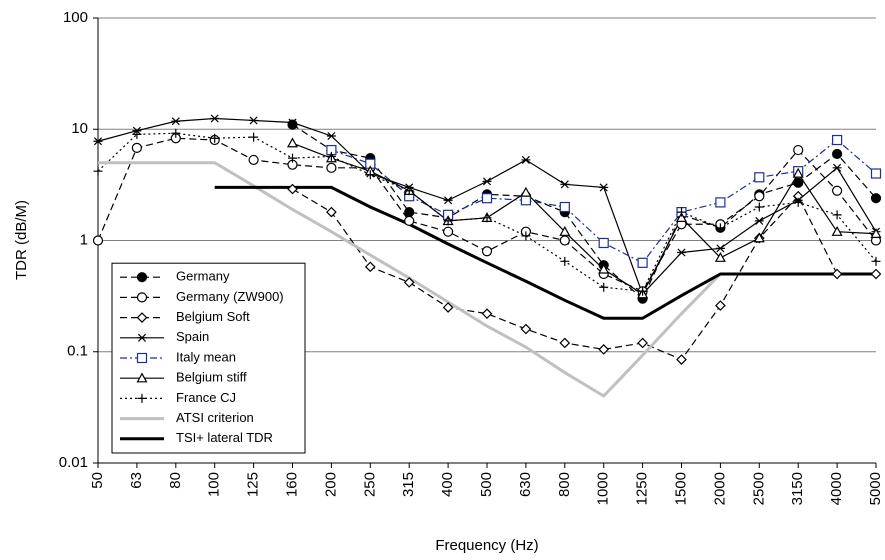 This screenshot has height=560, width=885. Describe the element at coordinates (369, 484) in the screenshot. I see `x-tick-label: 250` at that location.